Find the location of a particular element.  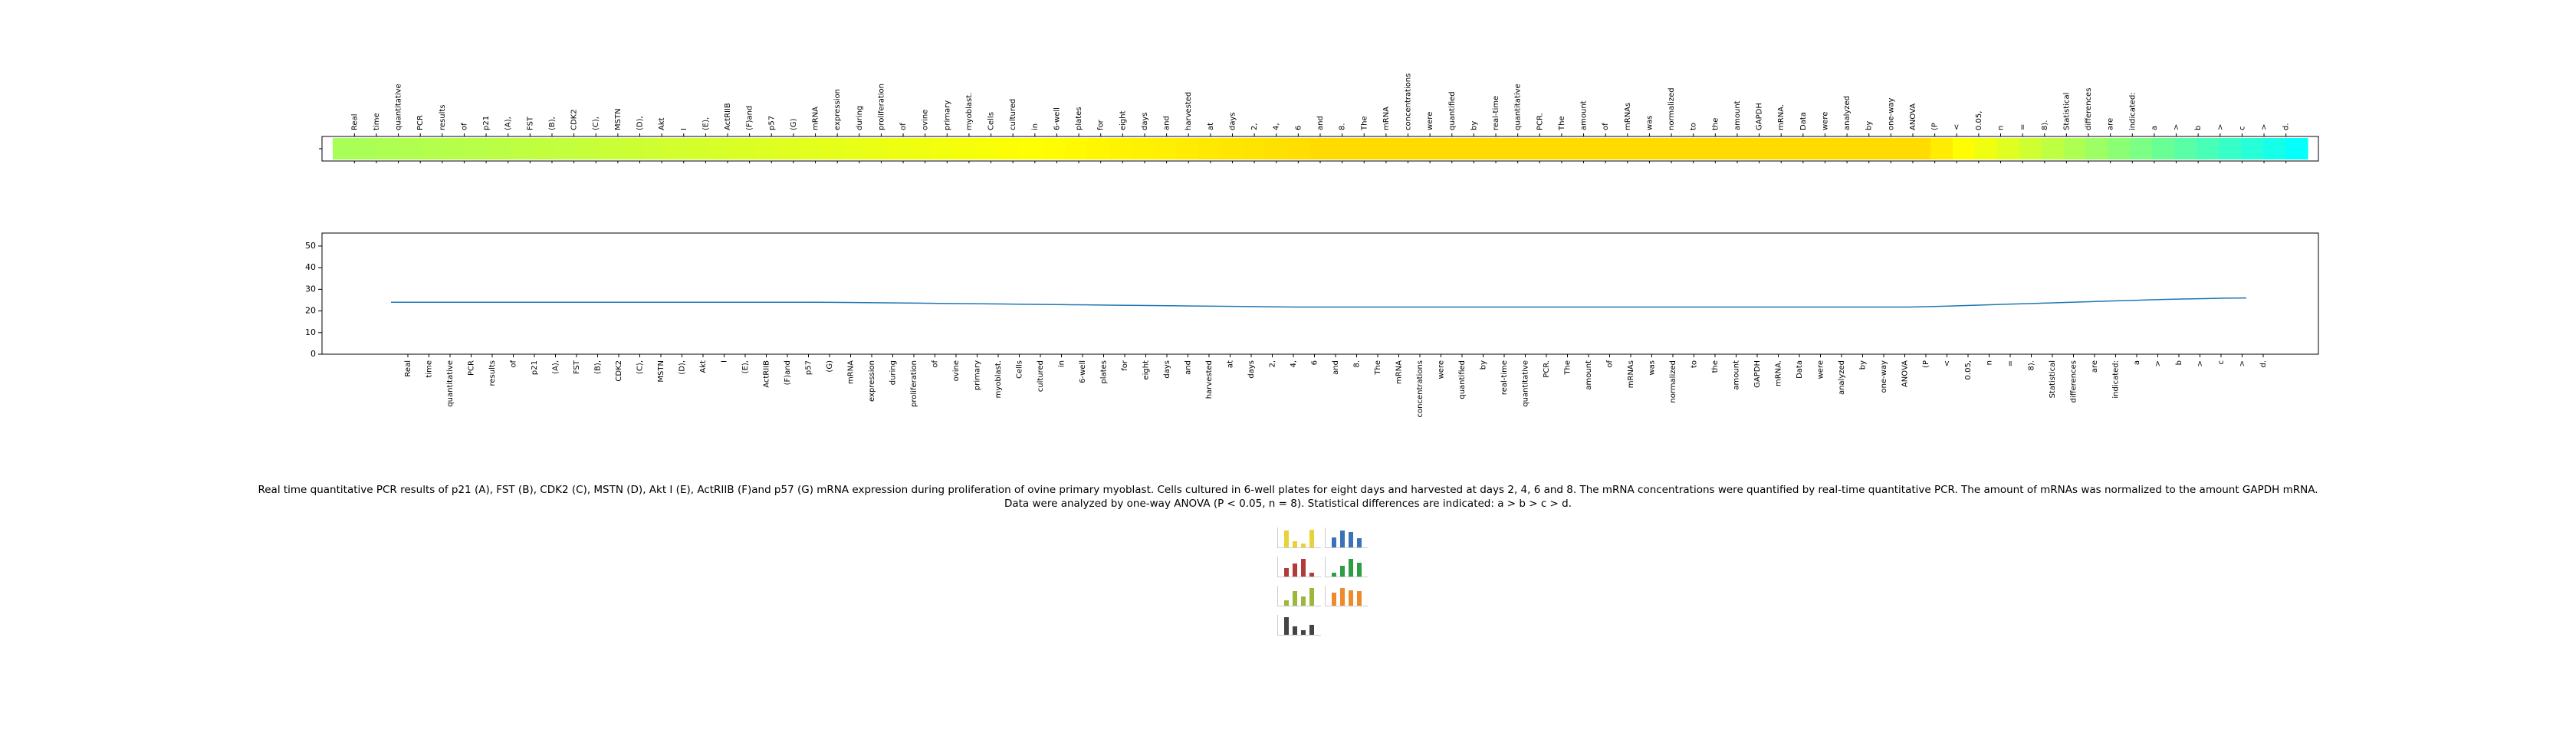

heatmap-tick-label: quantitative is located at coordinates (399, 107).